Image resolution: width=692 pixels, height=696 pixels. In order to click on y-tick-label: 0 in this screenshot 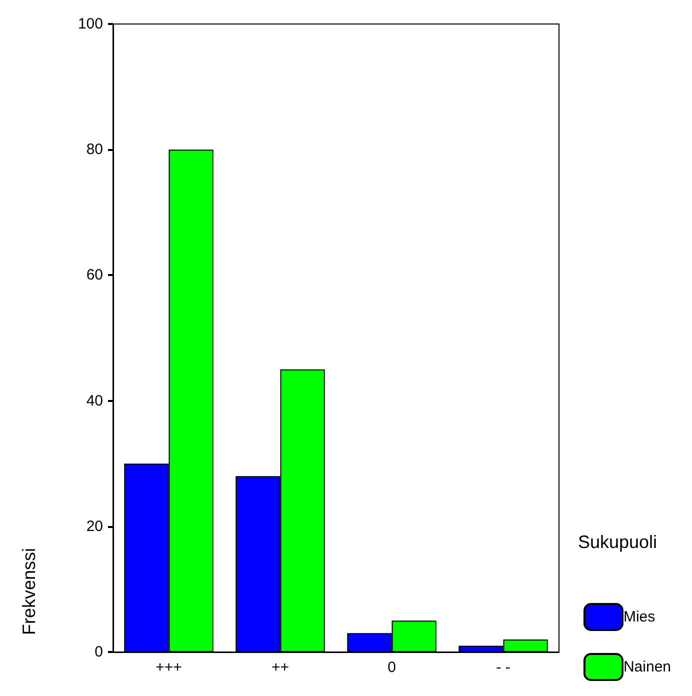, I will do `click(98, 652)`.